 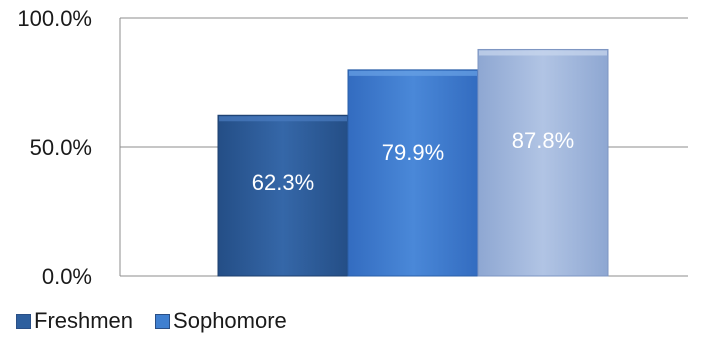 I want to click on y-tick-label: 100.0%, so click(x=54, y=18).